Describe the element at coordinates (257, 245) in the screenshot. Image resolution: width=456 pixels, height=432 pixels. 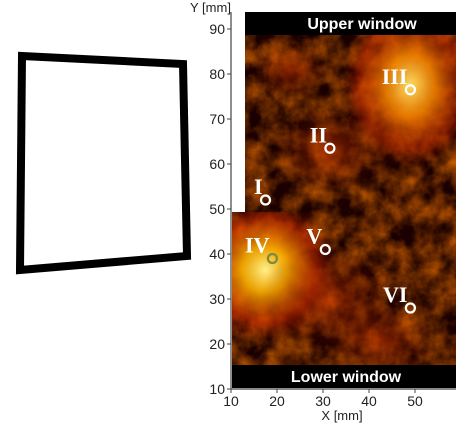
I see `measurement-point-label: IV` at that location.